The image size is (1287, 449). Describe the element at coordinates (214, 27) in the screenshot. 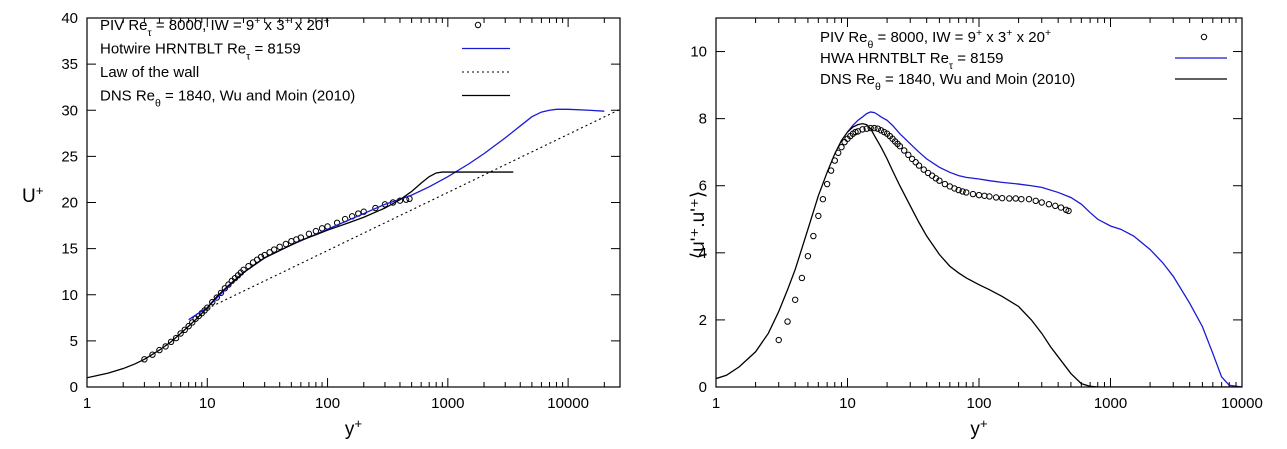

I see `legend-label: PIV Reτ = 8000, IW = 9+ x 3+ x 20+` at that location.